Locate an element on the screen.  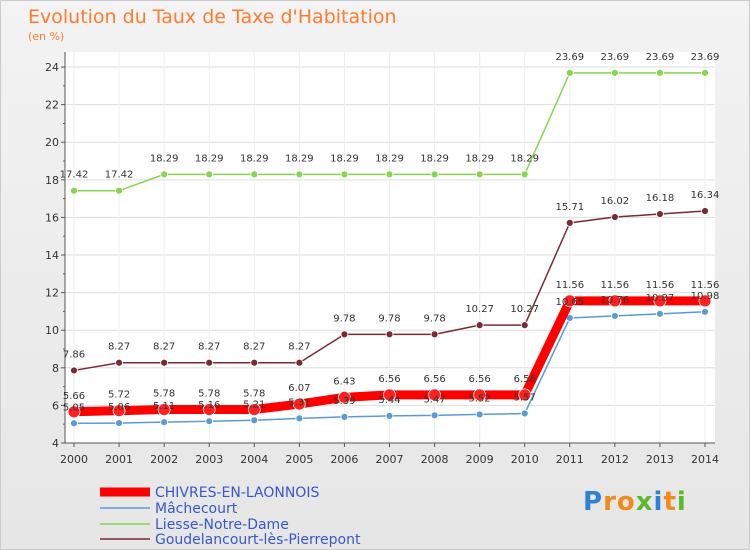
y-tick-label: 24 is located at coordinates (52, 67).